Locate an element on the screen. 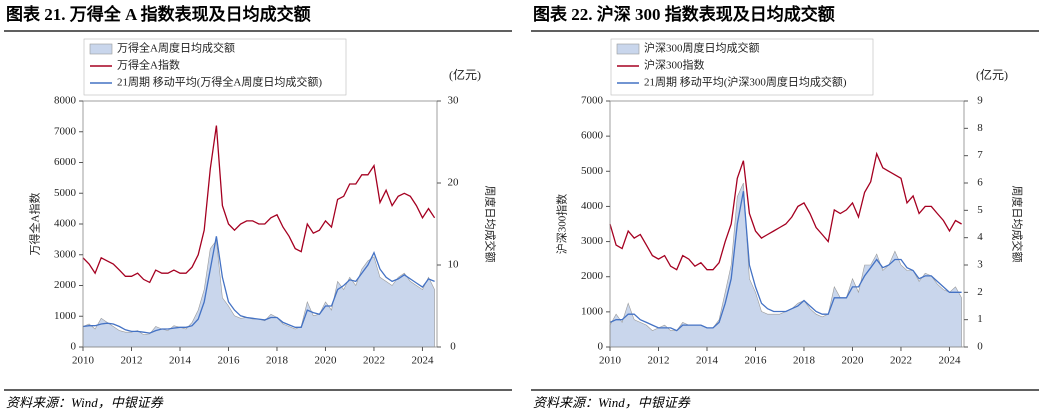  y2-tick-label: 1 is located at coordinates (980, 319).